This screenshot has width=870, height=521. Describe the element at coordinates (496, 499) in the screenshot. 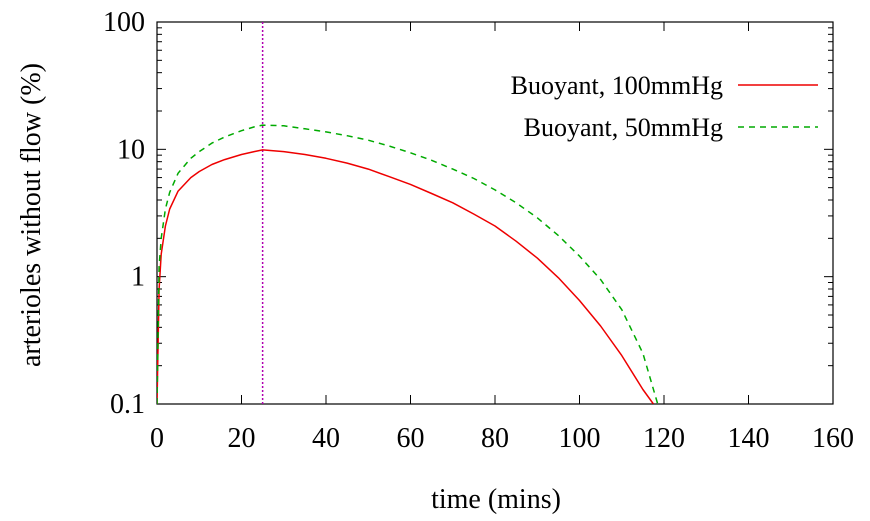

I see `x-axis-label: time (mins)` at that location.